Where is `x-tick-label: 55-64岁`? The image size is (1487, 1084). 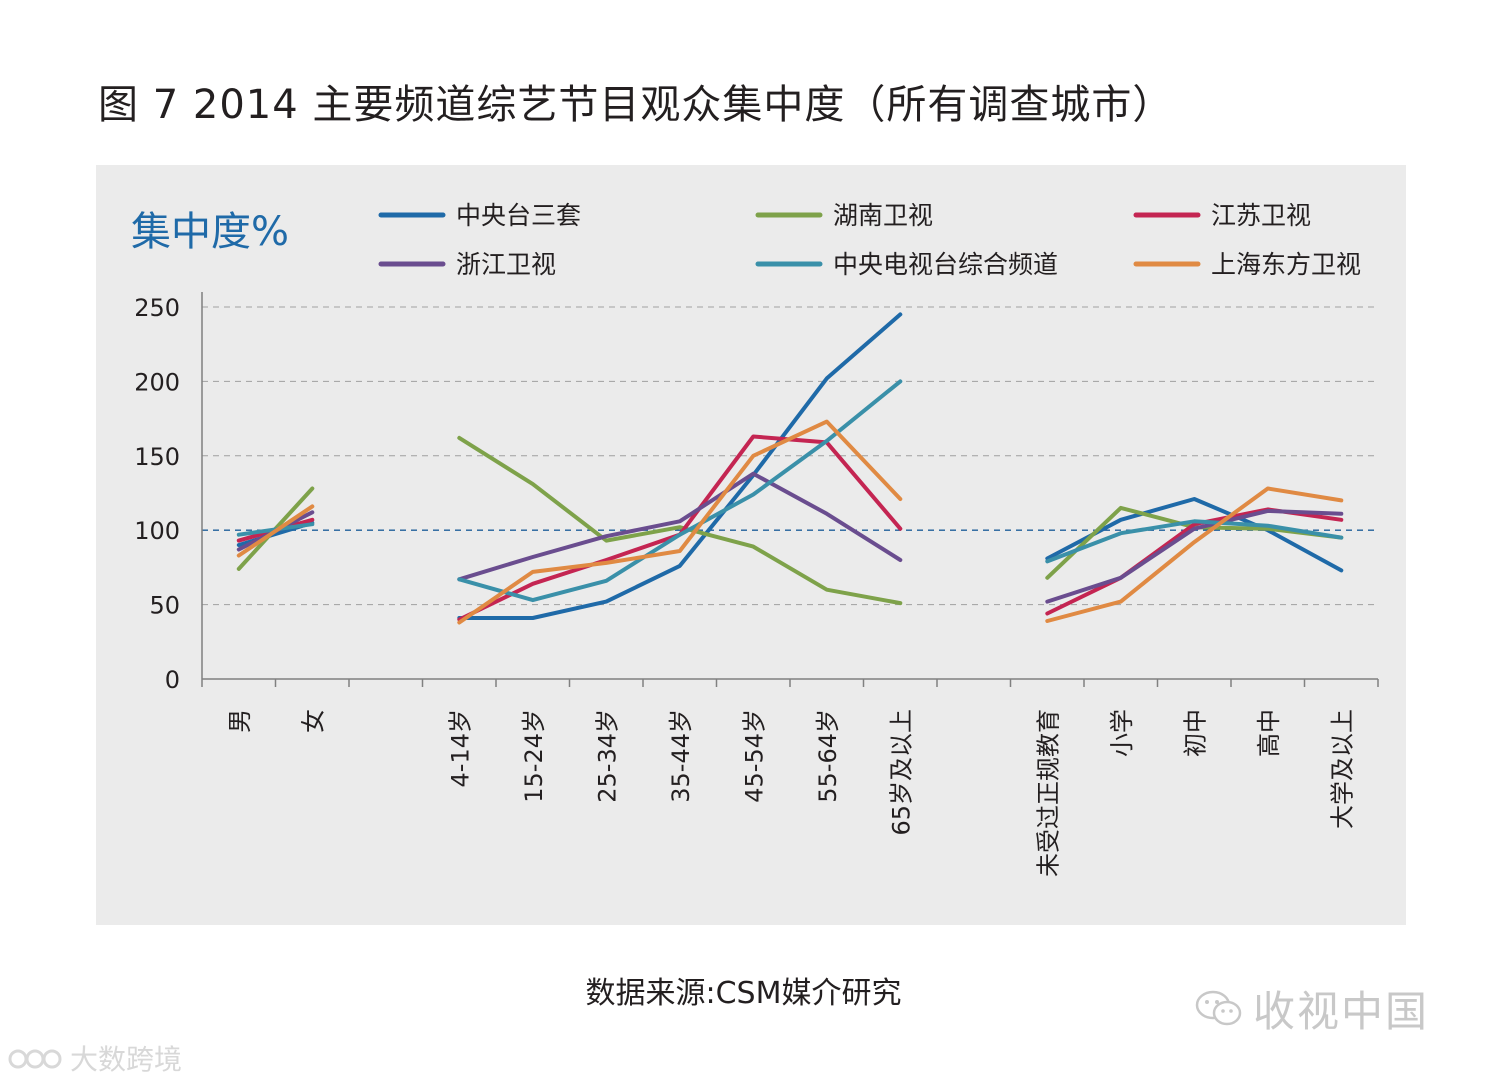 x-tick-label: 55-64岁 is located at coordinates (828, 756).